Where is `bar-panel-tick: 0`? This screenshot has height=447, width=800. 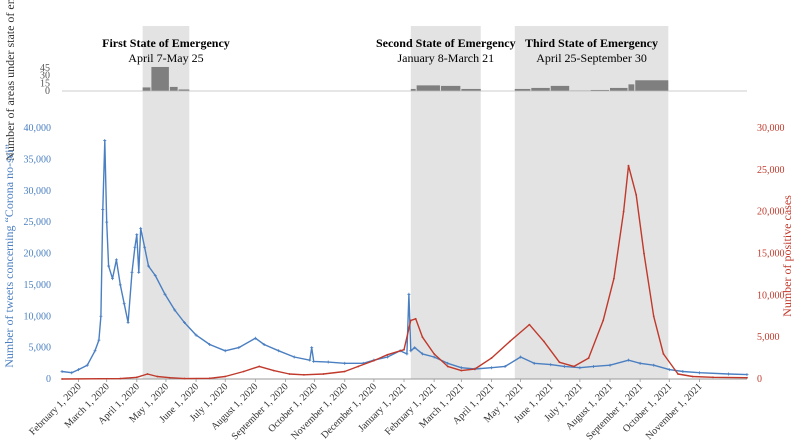
bar-panel-tick: 0 is located at coordinates (47, 91).